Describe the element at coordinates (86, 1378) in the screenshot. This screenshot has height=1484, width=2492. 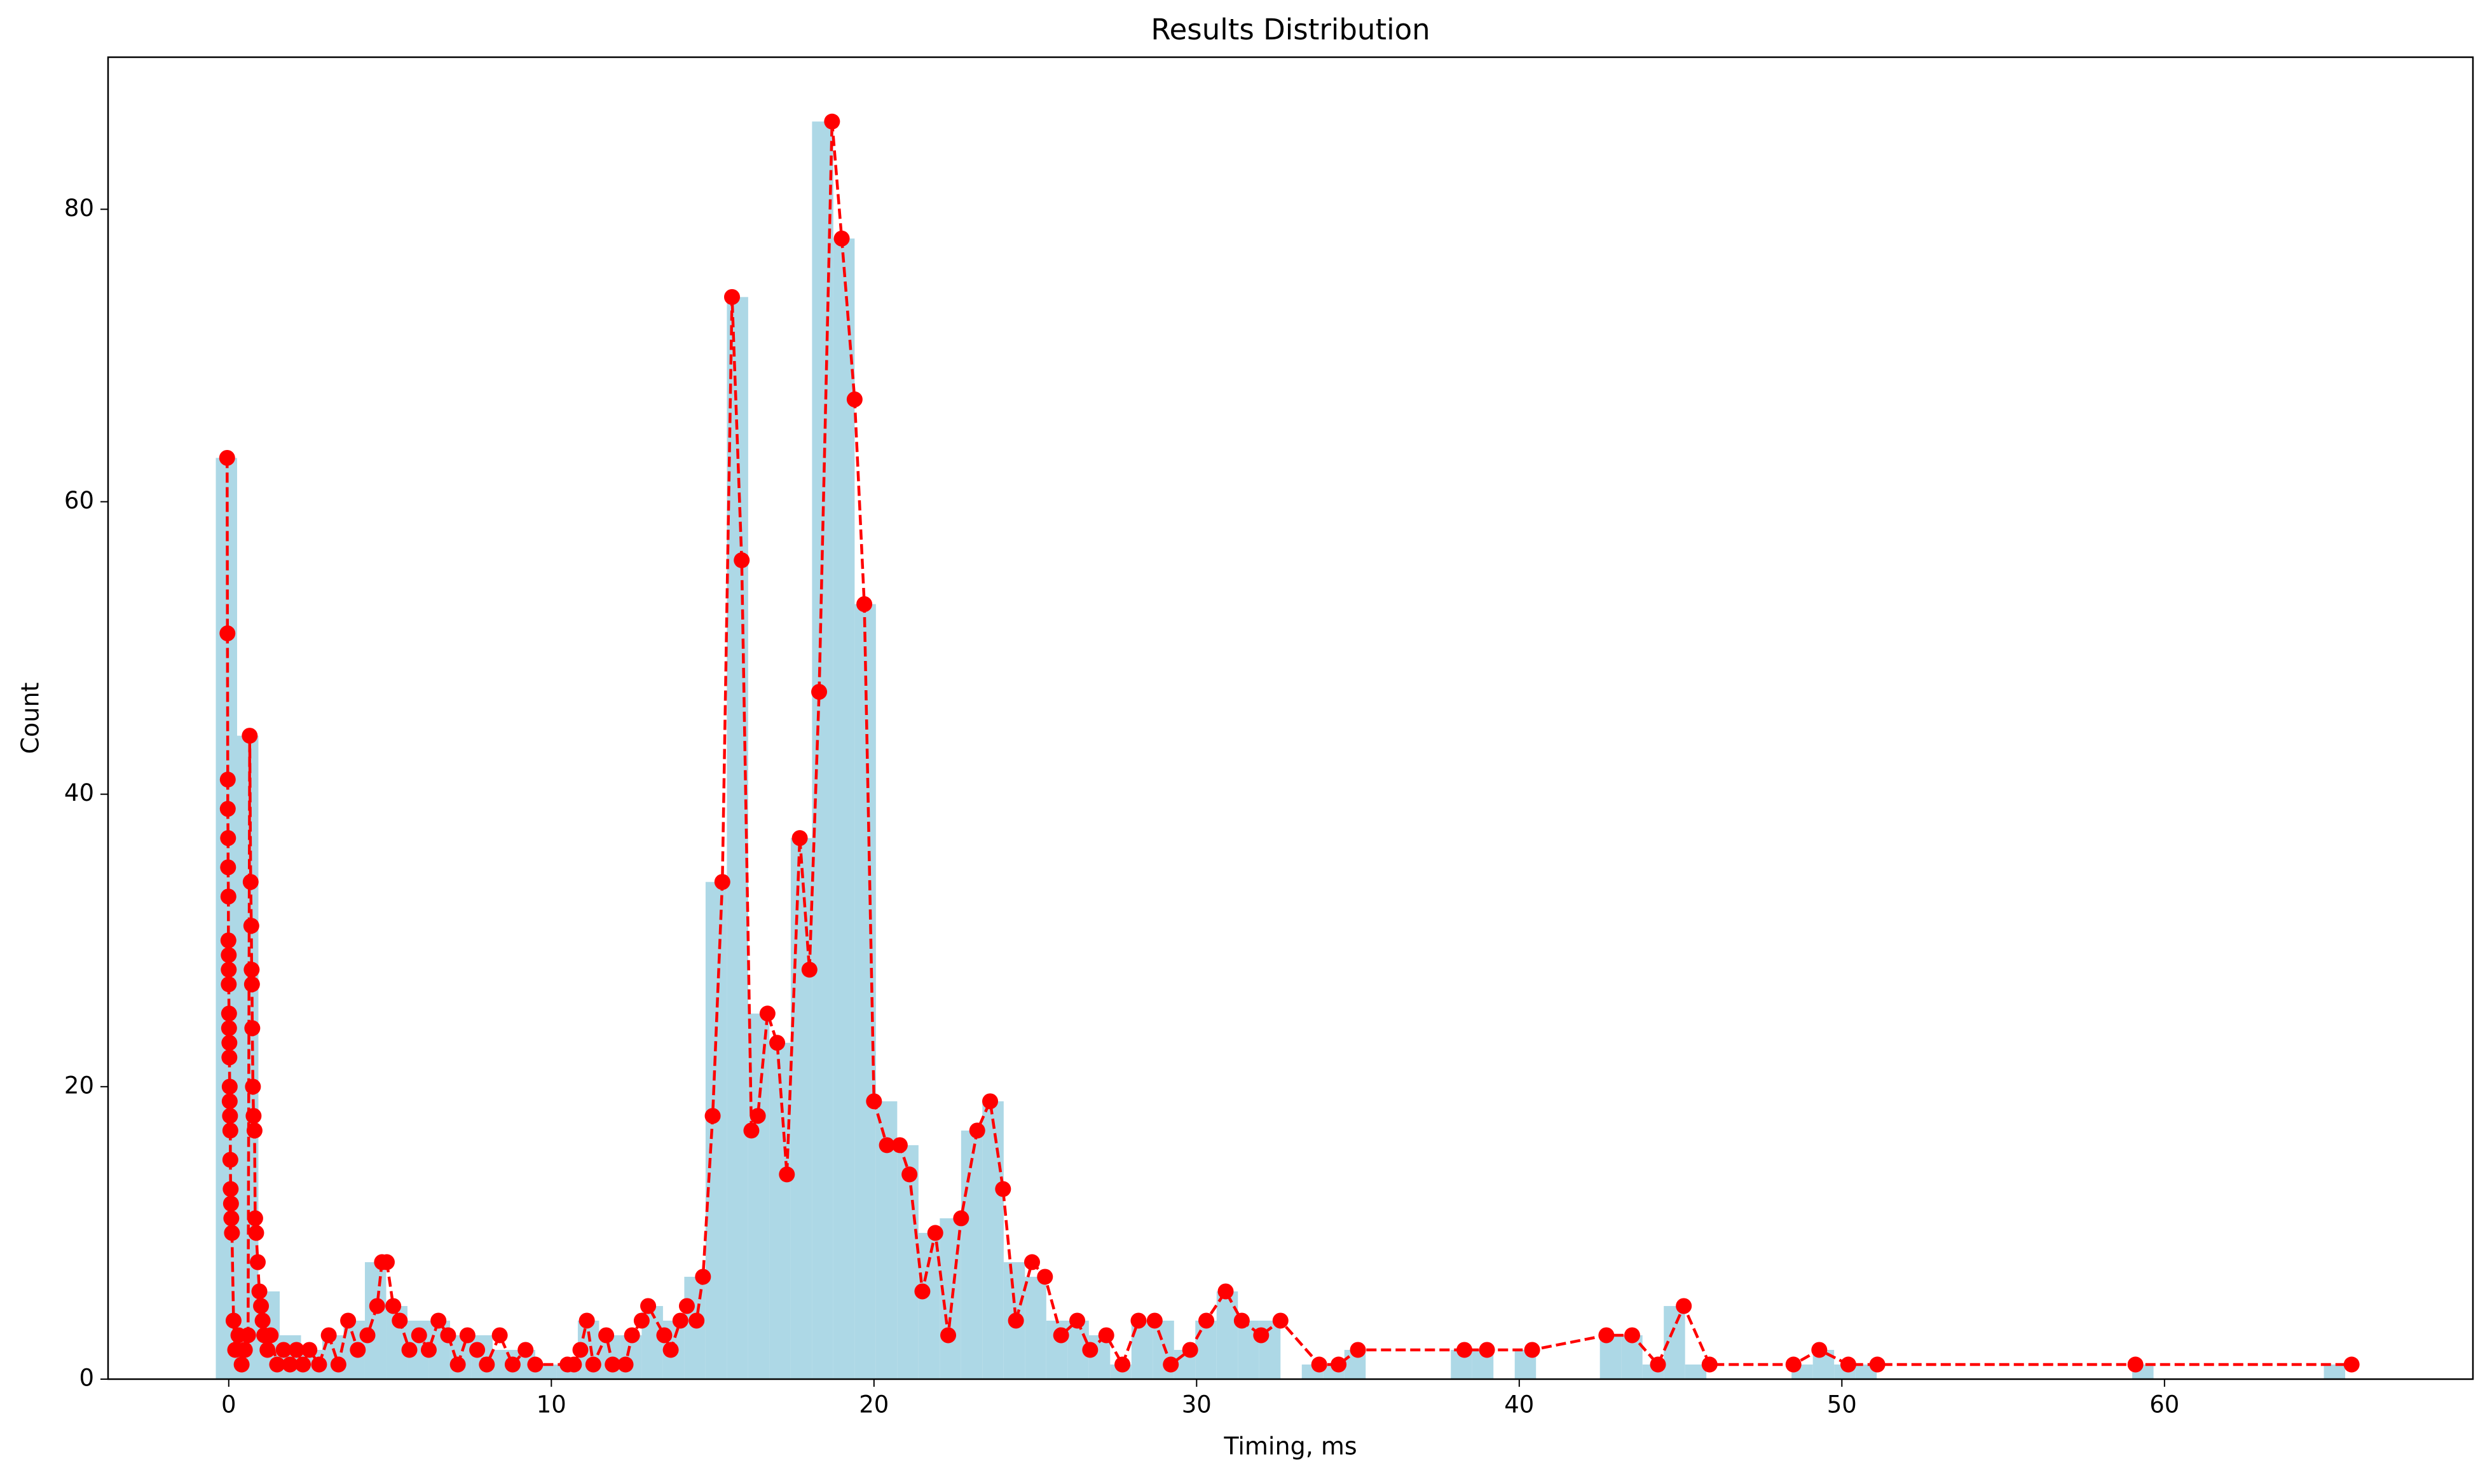
I see `y-tick-label: 0` at that location.